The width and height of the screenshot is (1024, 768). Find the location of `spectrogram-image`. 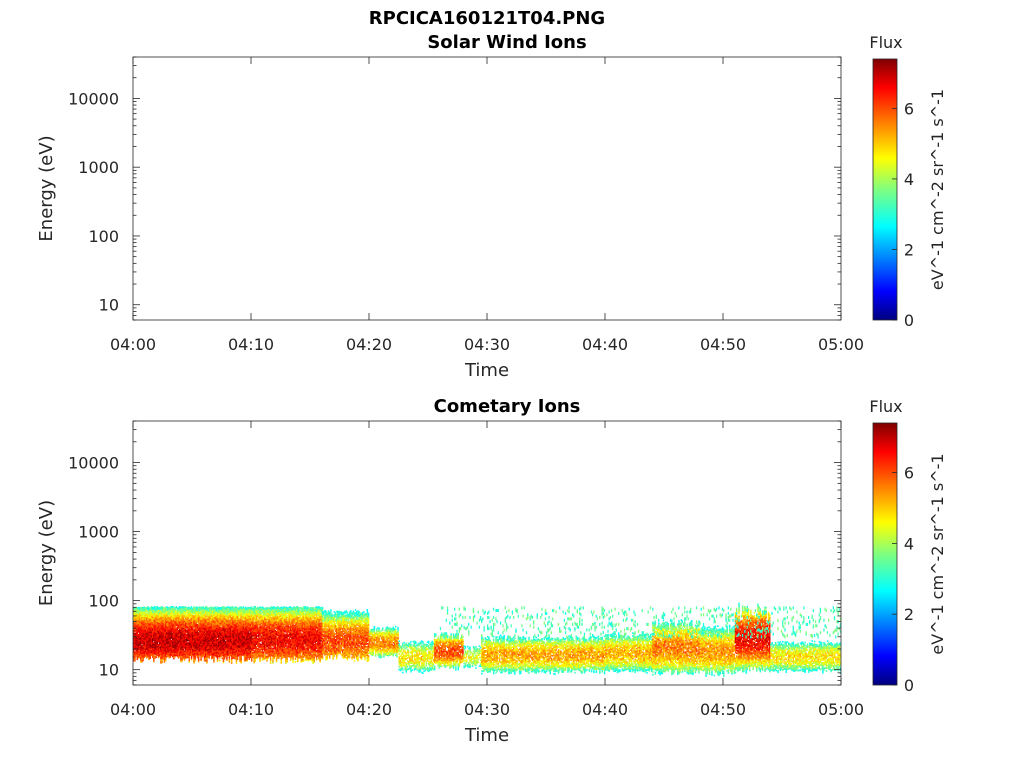

spectrogram-image is located at coordinates (487, 639).